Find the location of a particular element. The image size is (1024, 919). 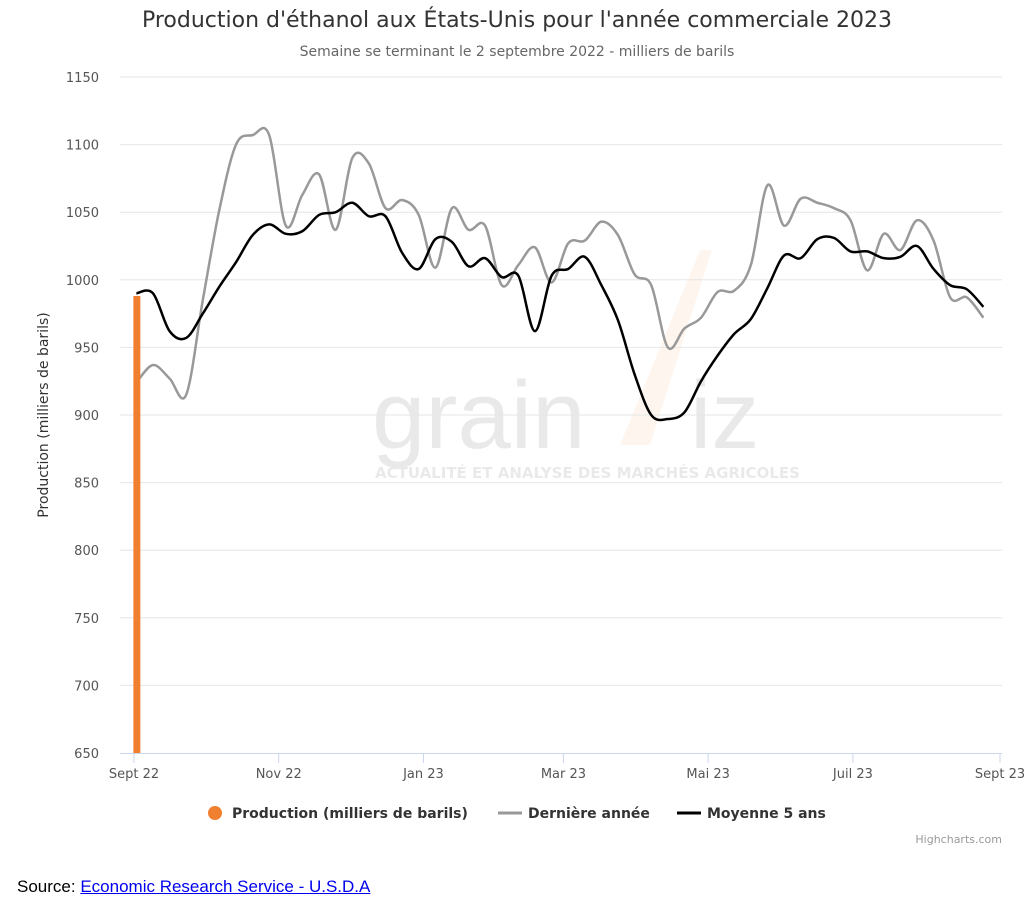

y-tick-label: 1050 is located at coordinates (82, 213).